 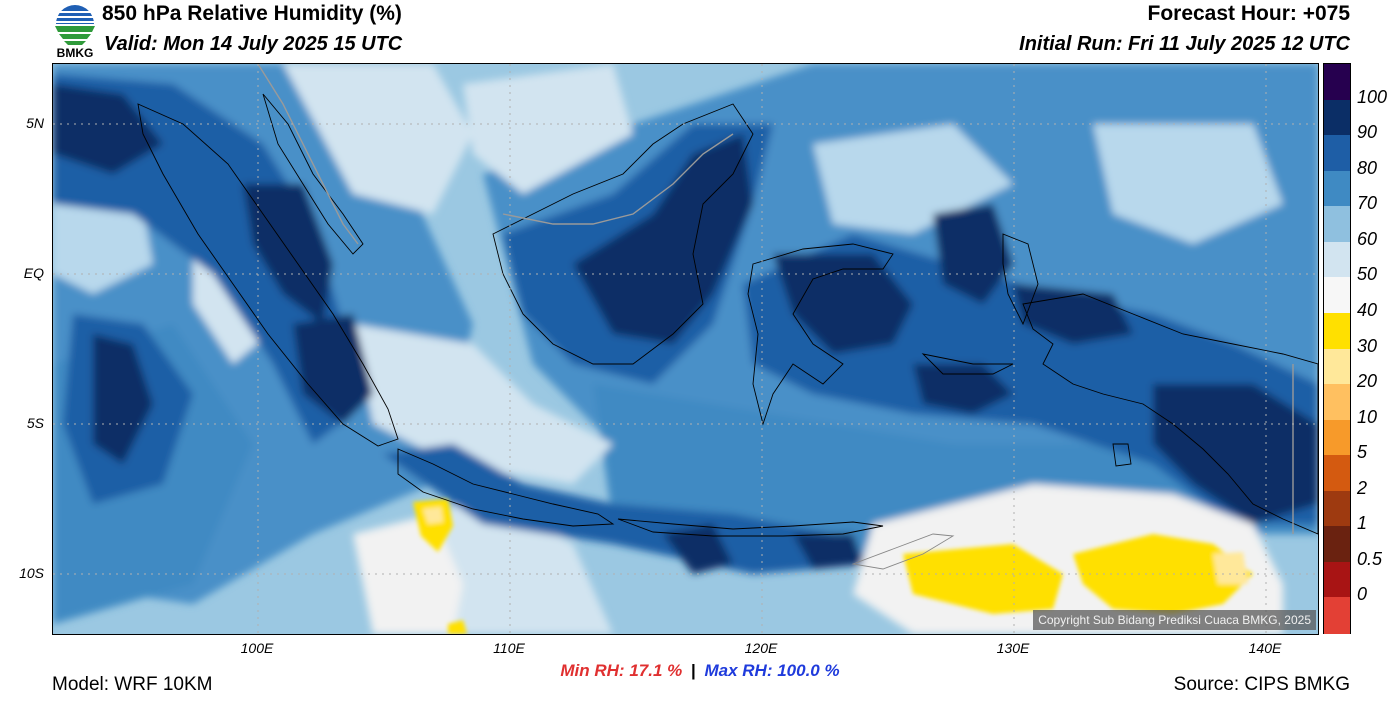 What do you see at coordinates (1362, 487) in the screenshot?
I see `colorbar-label: 2` at bounding box center [1362, 487].